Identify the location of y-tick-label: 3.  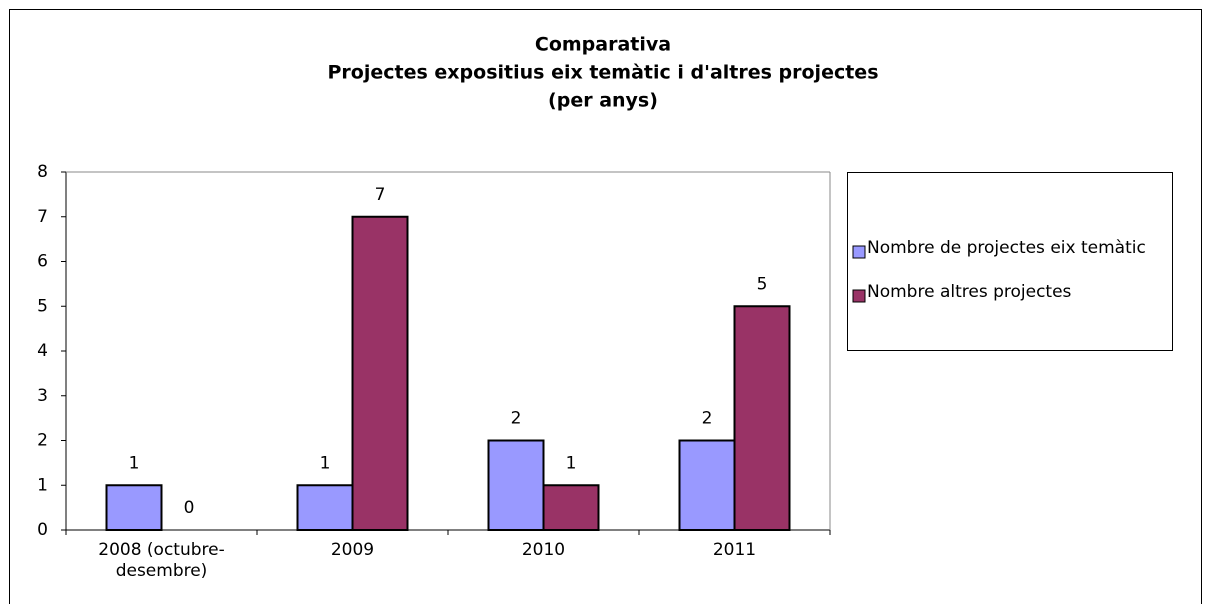
(42, 396).